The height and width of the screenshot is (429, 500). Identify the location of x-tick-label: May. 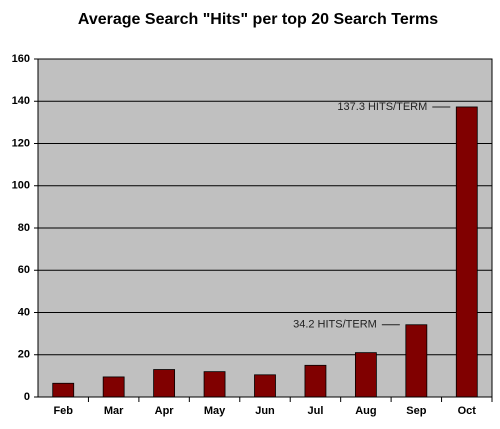
(215, 411).